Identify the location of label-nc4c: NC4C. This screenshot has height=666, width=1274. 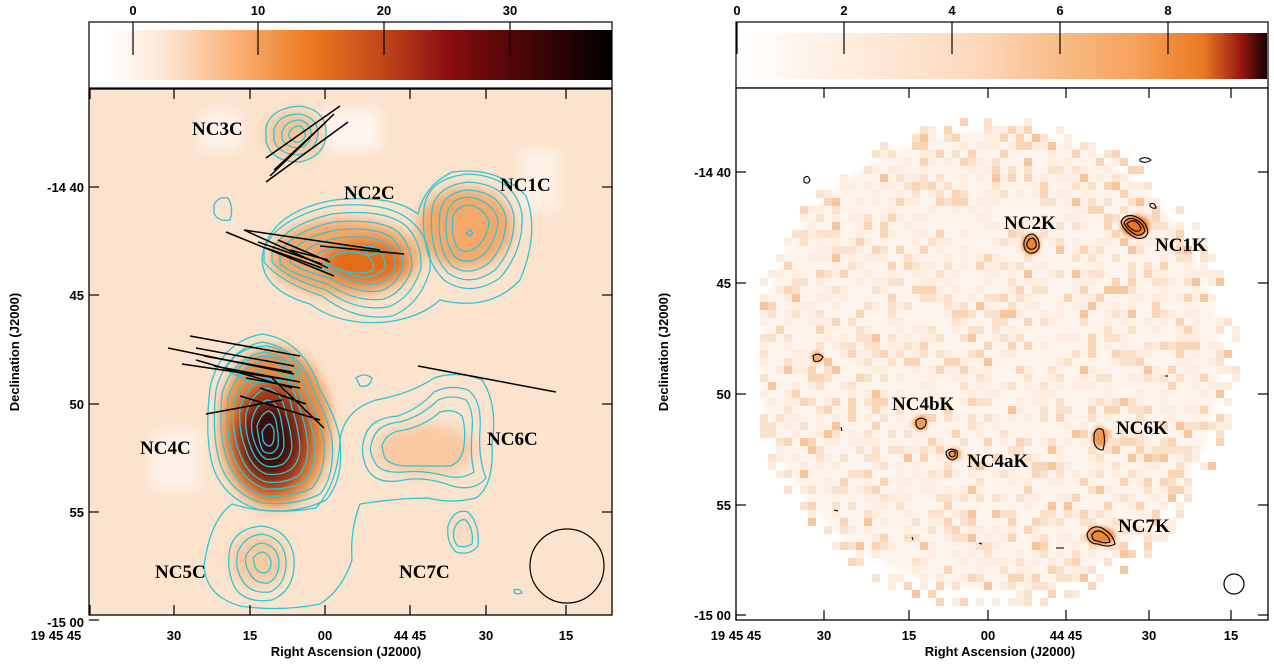
(165, 448).